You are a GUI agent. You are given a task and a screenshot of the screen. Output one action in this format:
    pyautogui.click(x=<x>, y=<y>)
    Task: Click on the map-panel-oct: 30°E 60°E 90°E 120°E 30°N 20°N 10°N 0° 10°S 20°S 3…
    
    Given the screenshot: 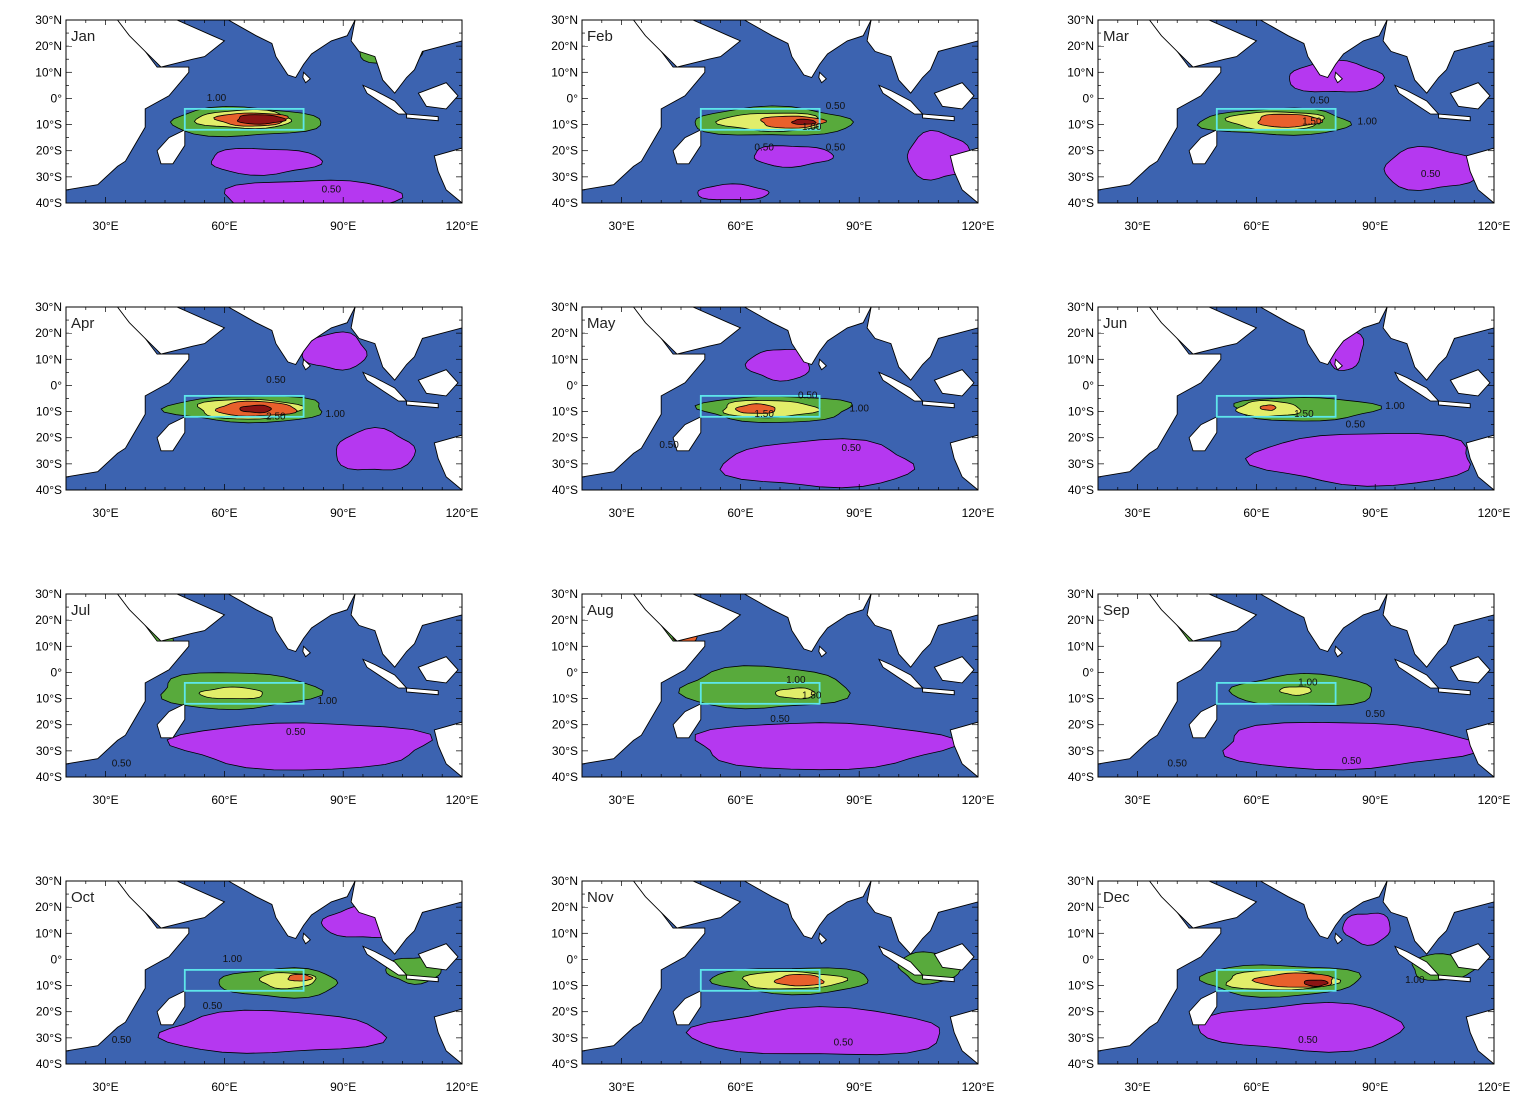 What is the action you would take?
    pyautogui.click(x=252, y=988)
    